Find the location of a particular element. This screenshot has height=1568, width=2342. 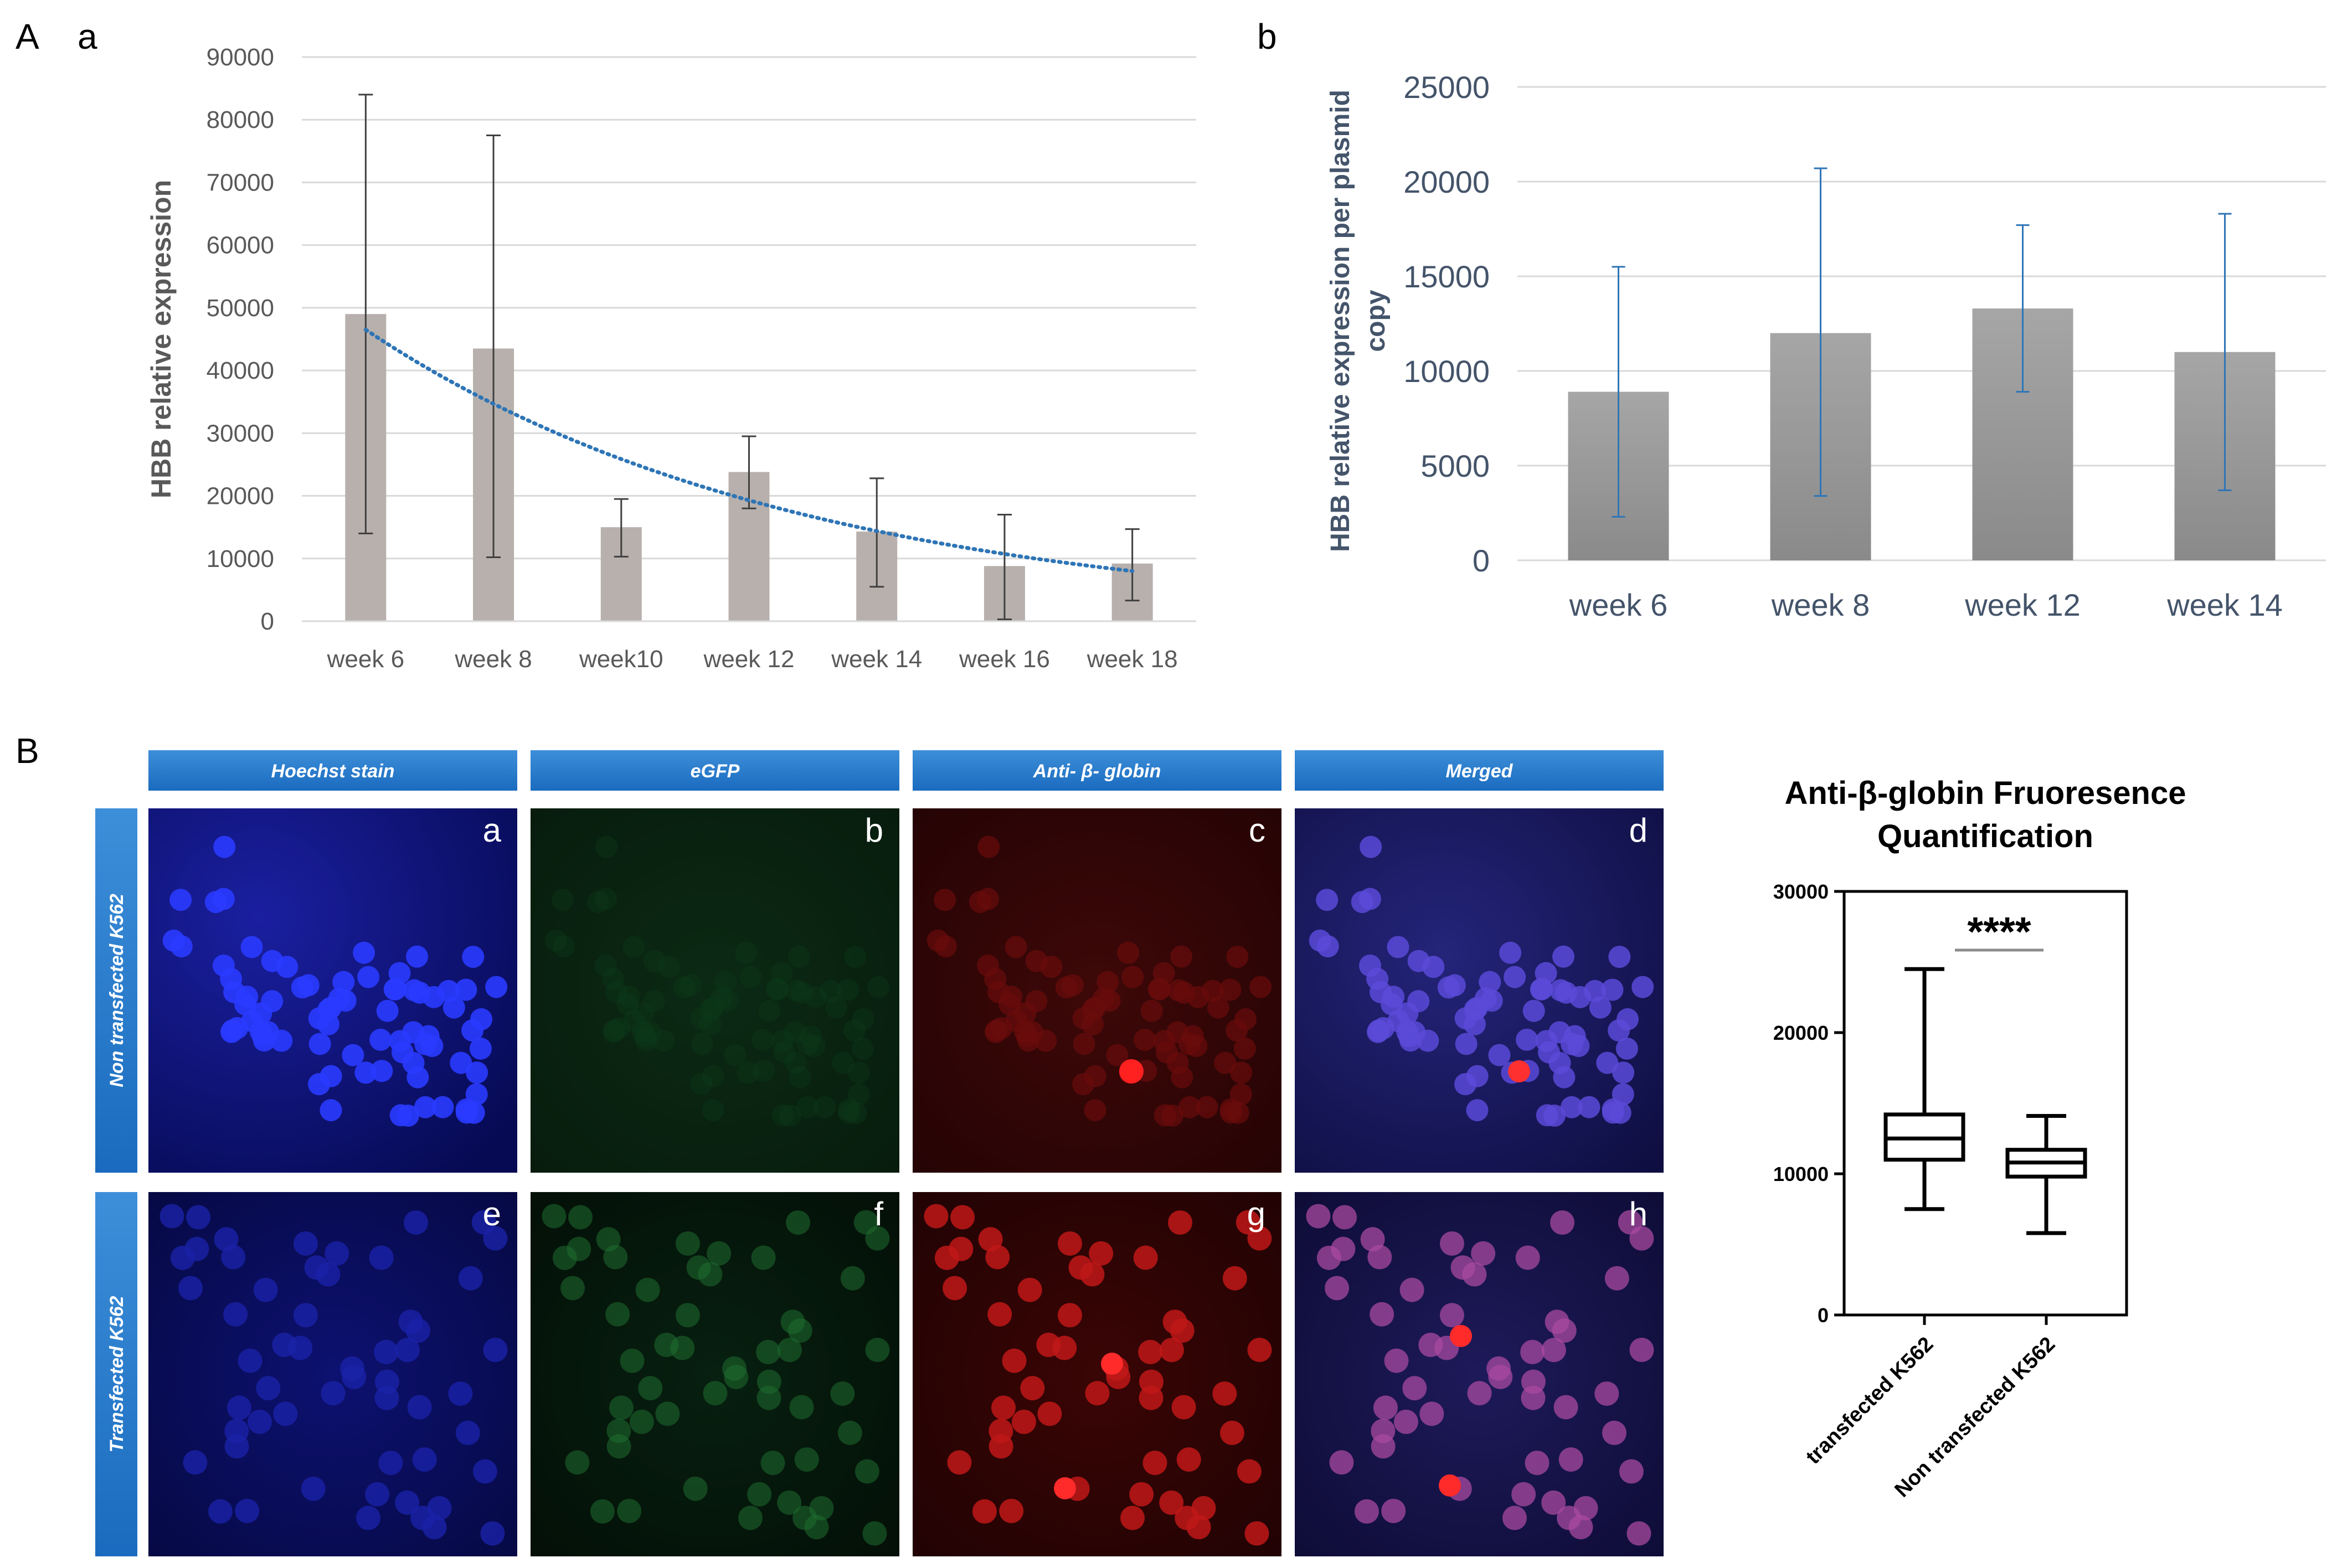

panel-label-B: B is located at coordinates (28, 751).